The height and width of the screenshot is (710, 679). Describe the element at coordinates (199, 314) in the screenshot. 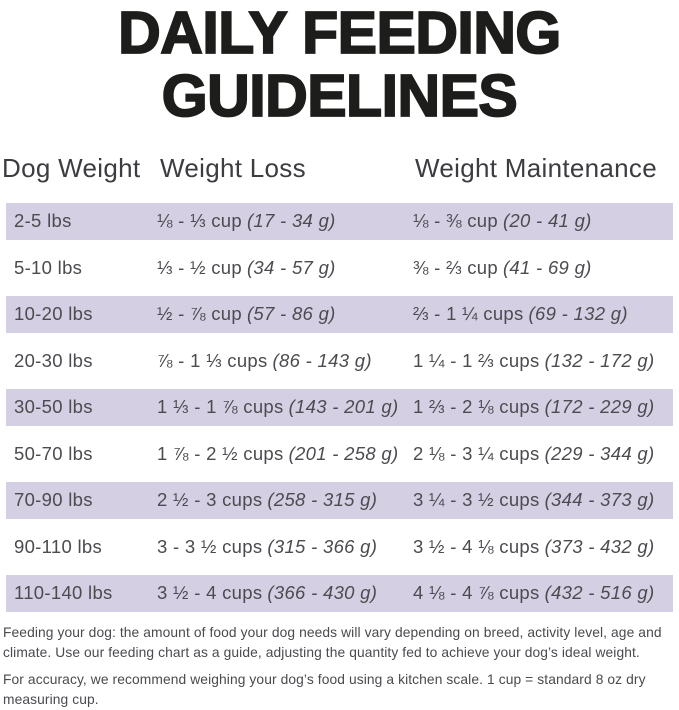

I see `weight-loss-cups: ½ - ⅞ cup` at that location.